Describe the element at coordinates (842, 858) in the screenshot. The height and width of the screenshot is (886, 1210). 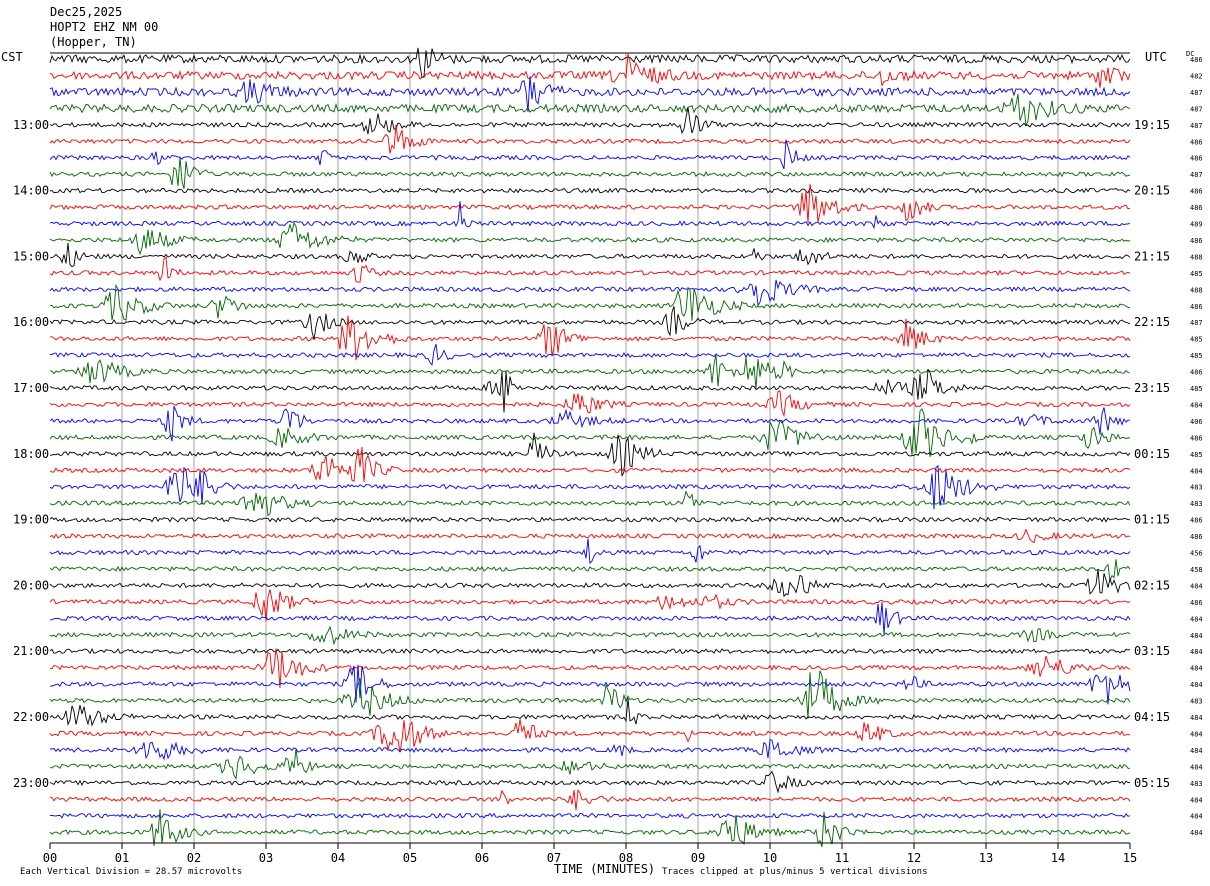
I see `x-tick-label: 11` at that location.